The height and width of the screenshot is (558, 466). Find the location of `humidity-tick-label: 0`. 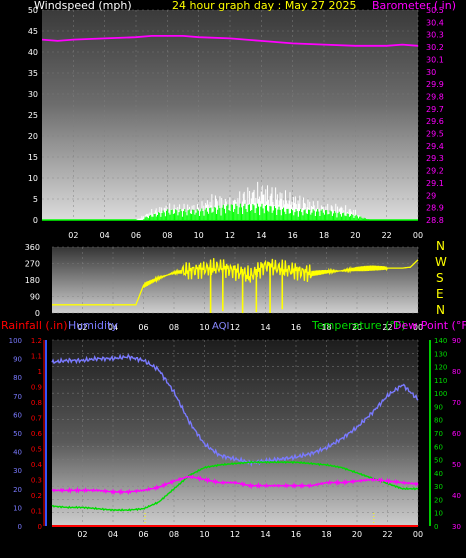

humidity-tick-label: 0 is located at coordinates (20, 527).